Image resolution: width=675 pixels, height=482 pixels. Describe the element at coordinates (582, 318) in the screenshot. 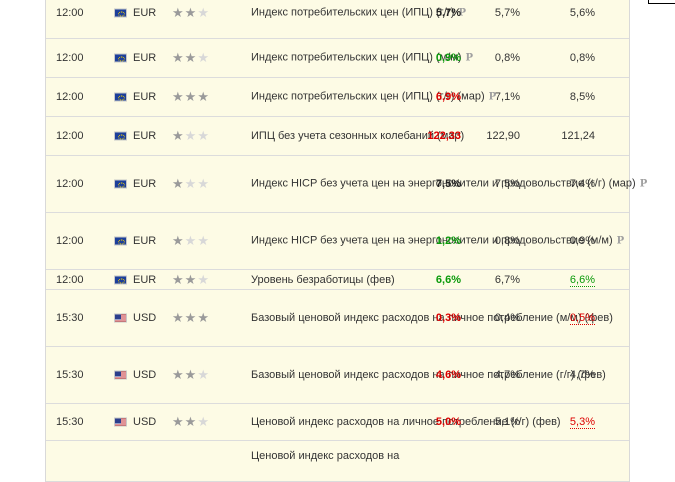

I see `previous-value-text: 0,5%` at that location.